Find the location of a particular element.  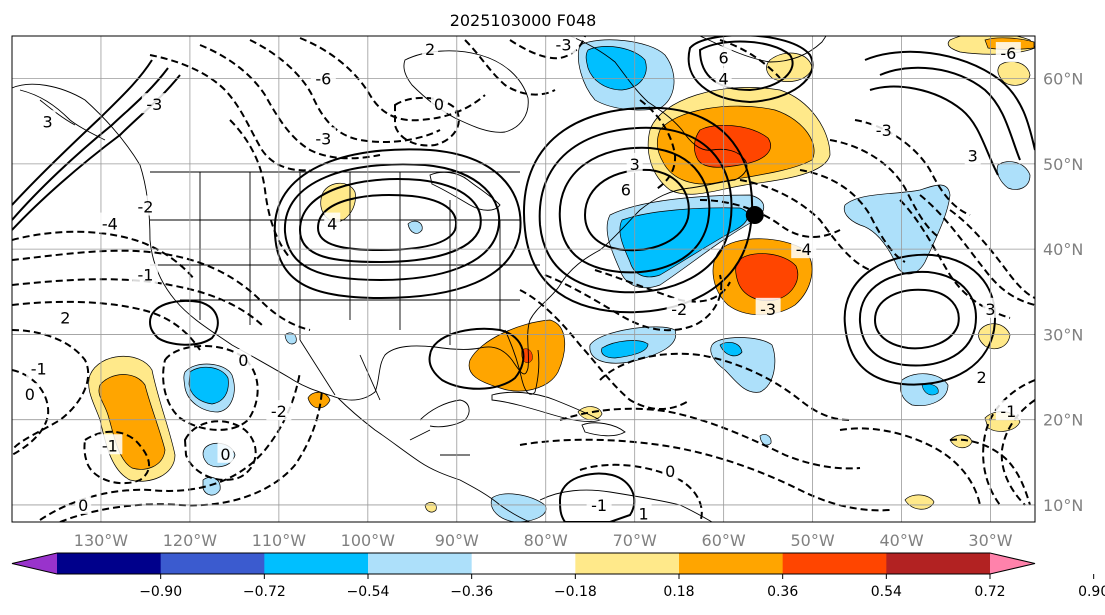

longitude-label: 70°W is located at coordinates (635, 540).